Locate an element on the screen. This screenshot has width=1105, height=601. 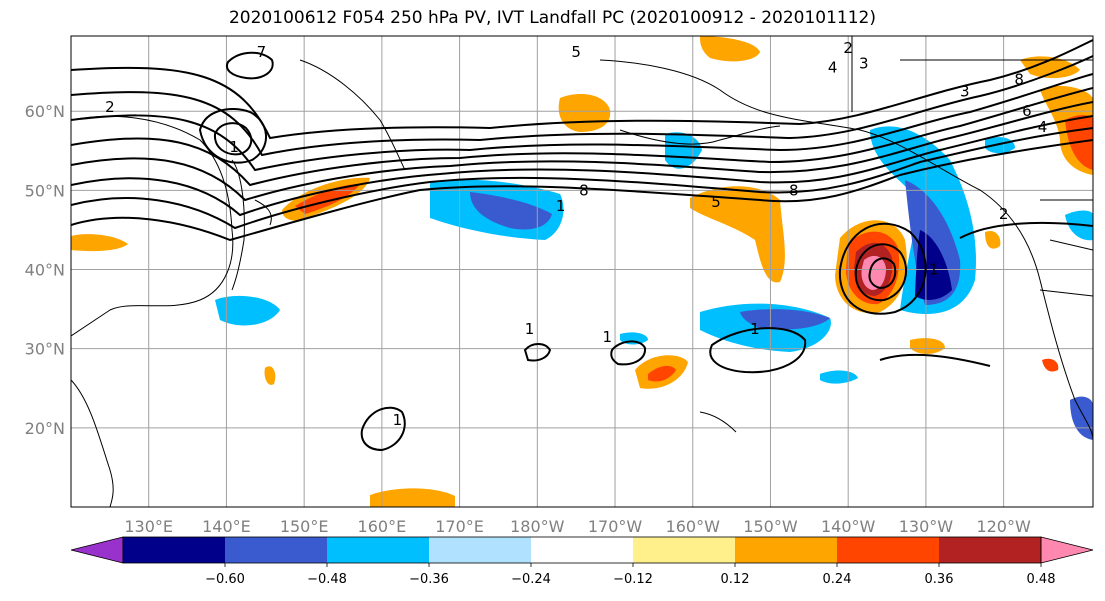
lon-tick-label: 140°E is located at coordinates (226, 526).